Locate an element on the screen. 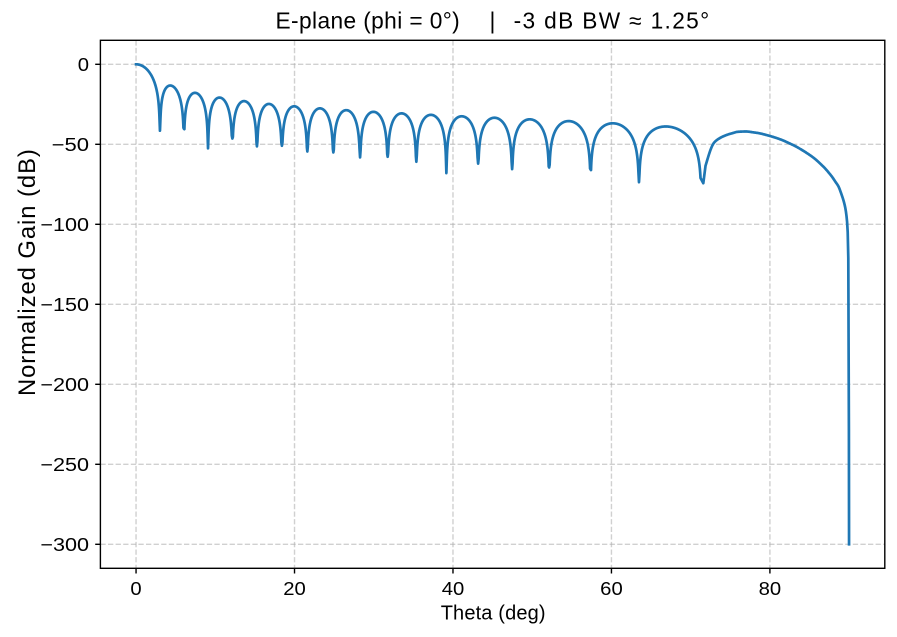 The height and width of the screenshot is (637, 897). svg-text: 40 is located at coordinates (453, 588).